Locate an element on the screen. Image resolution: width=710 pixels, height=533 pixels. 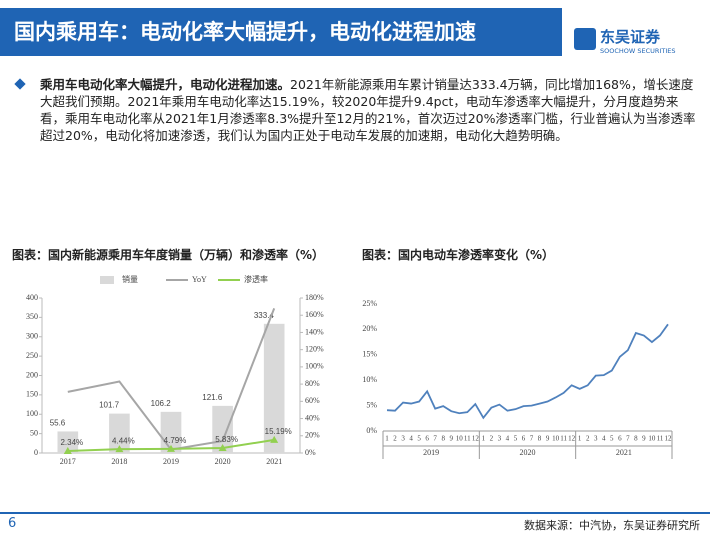
y2-tick-label: 120% is located at coordinates (314, 348).